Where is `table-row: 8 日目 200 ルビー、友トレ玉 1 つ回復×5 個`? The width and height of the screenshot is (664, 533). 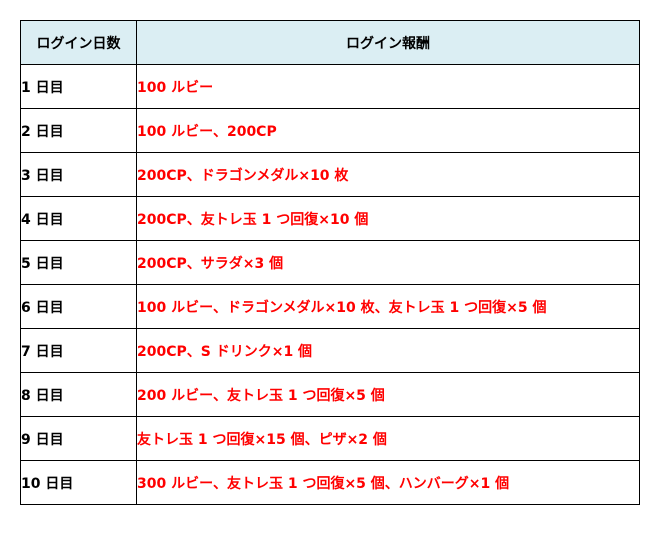 table-row: 8 日目 200 ルビー、友トレ玉 1 つ回復×5 個 is located at coordinates (330, 394).